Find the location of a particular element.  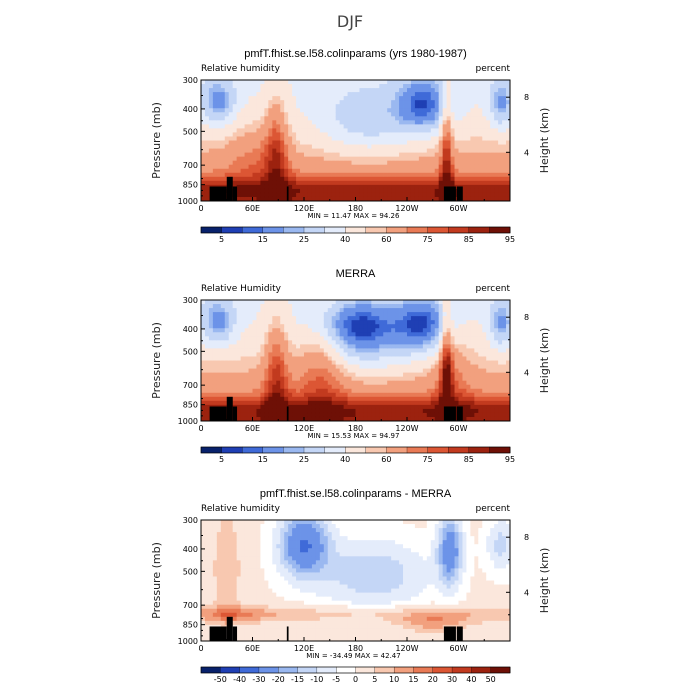

colorbar-swatch is located at coordinates (397, 450).